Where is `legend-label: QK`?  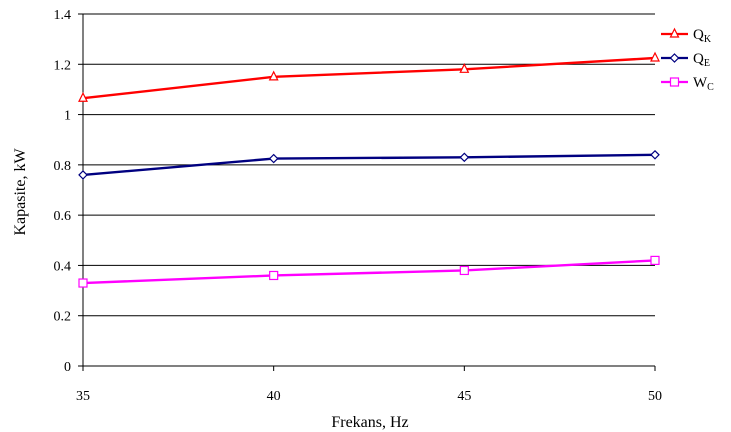 legend-label: QK is located at coordinates (702, 36).